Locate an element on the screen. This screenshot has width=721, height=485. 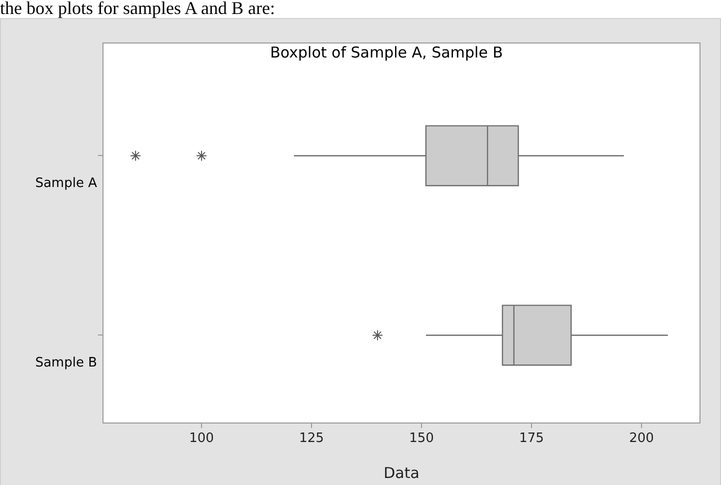
x-tick-label: 100 is located at coordinates (201, 438).